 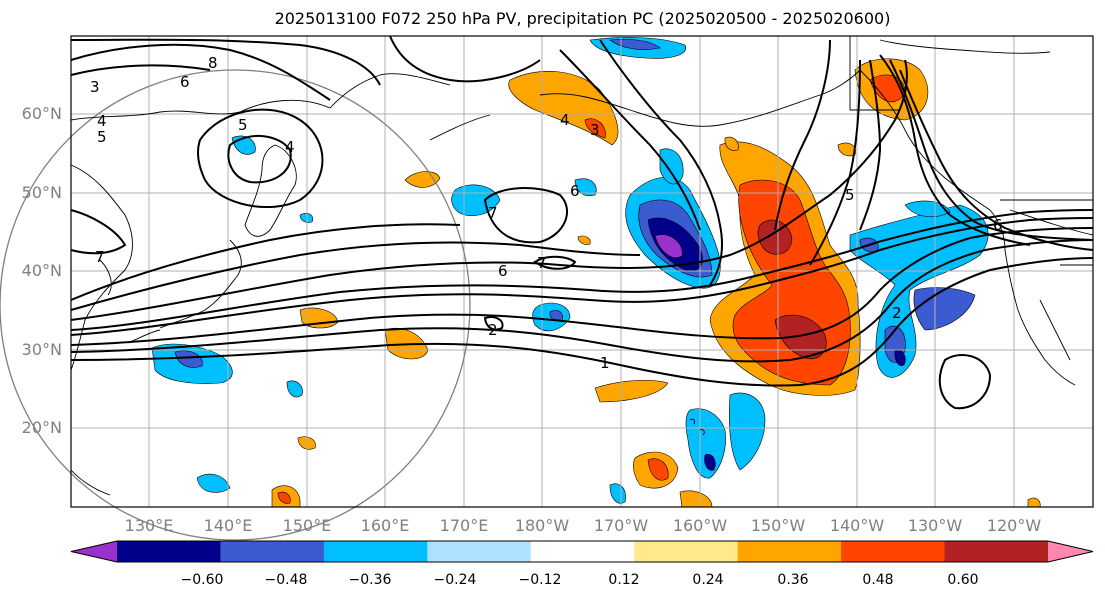 What do you see at coordinates (540, 580) in the screenshot?
I see `colorbar-tick-label: −0.12` at bounding box center [540, 580].